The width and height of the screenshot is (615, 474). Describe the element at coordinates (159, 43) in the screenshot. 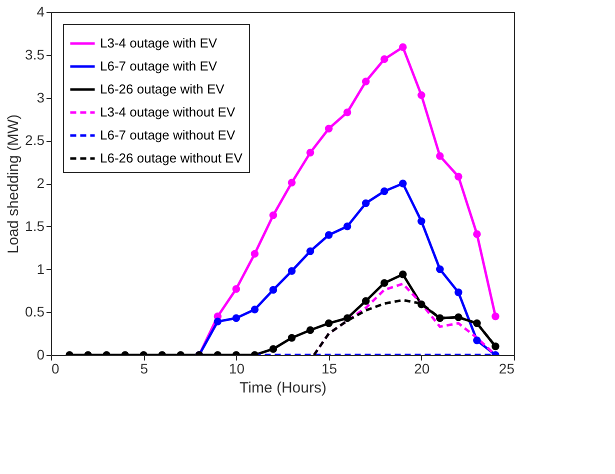

I see `legend-label: L3-4 outage with EV` at that location.